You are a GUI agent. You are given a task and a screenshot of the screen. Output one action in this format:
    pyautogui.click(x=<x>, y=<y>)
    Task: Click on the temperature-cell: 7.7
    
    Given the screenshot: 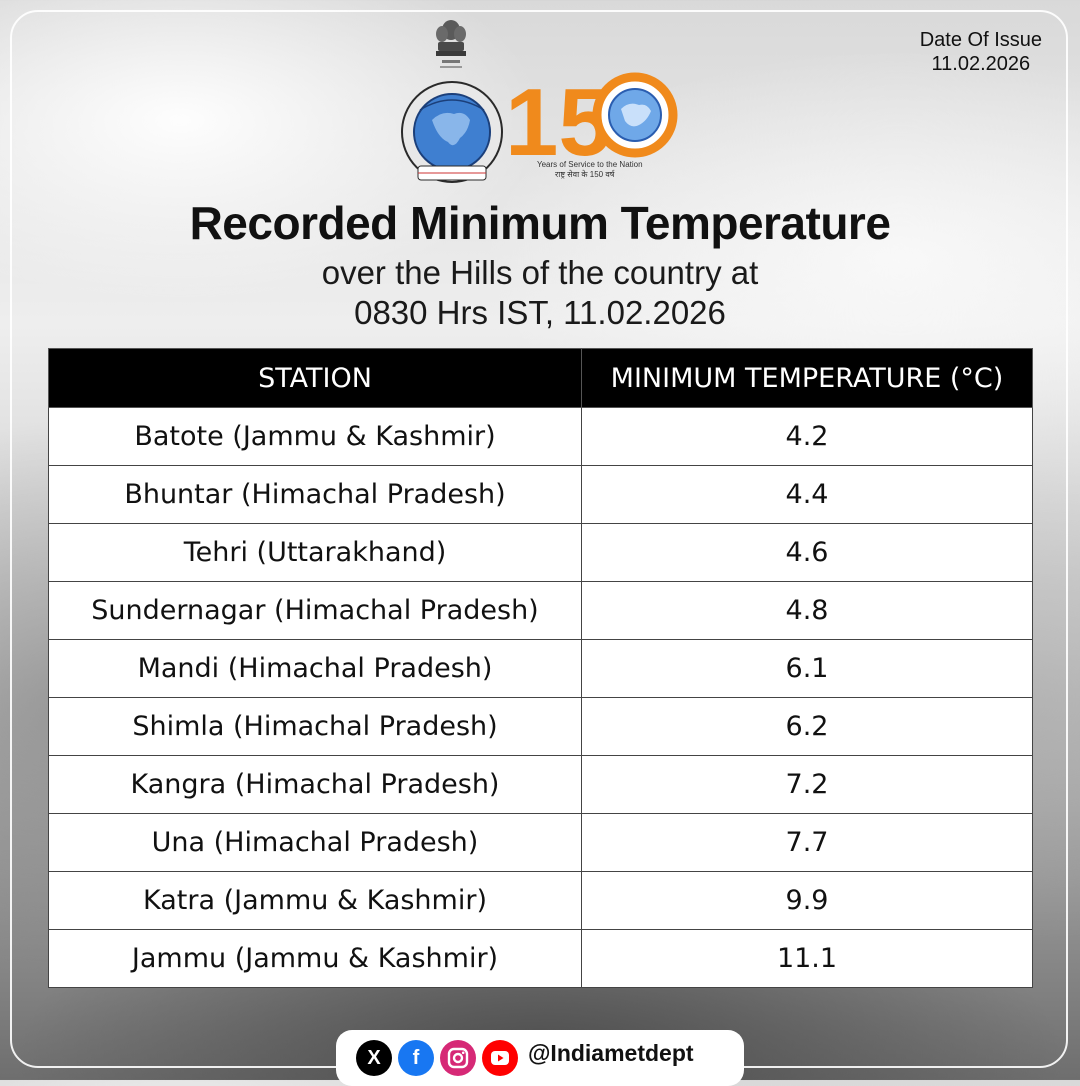 What is the action you would take?
    pyautogui.click(x=807, y=842)
    